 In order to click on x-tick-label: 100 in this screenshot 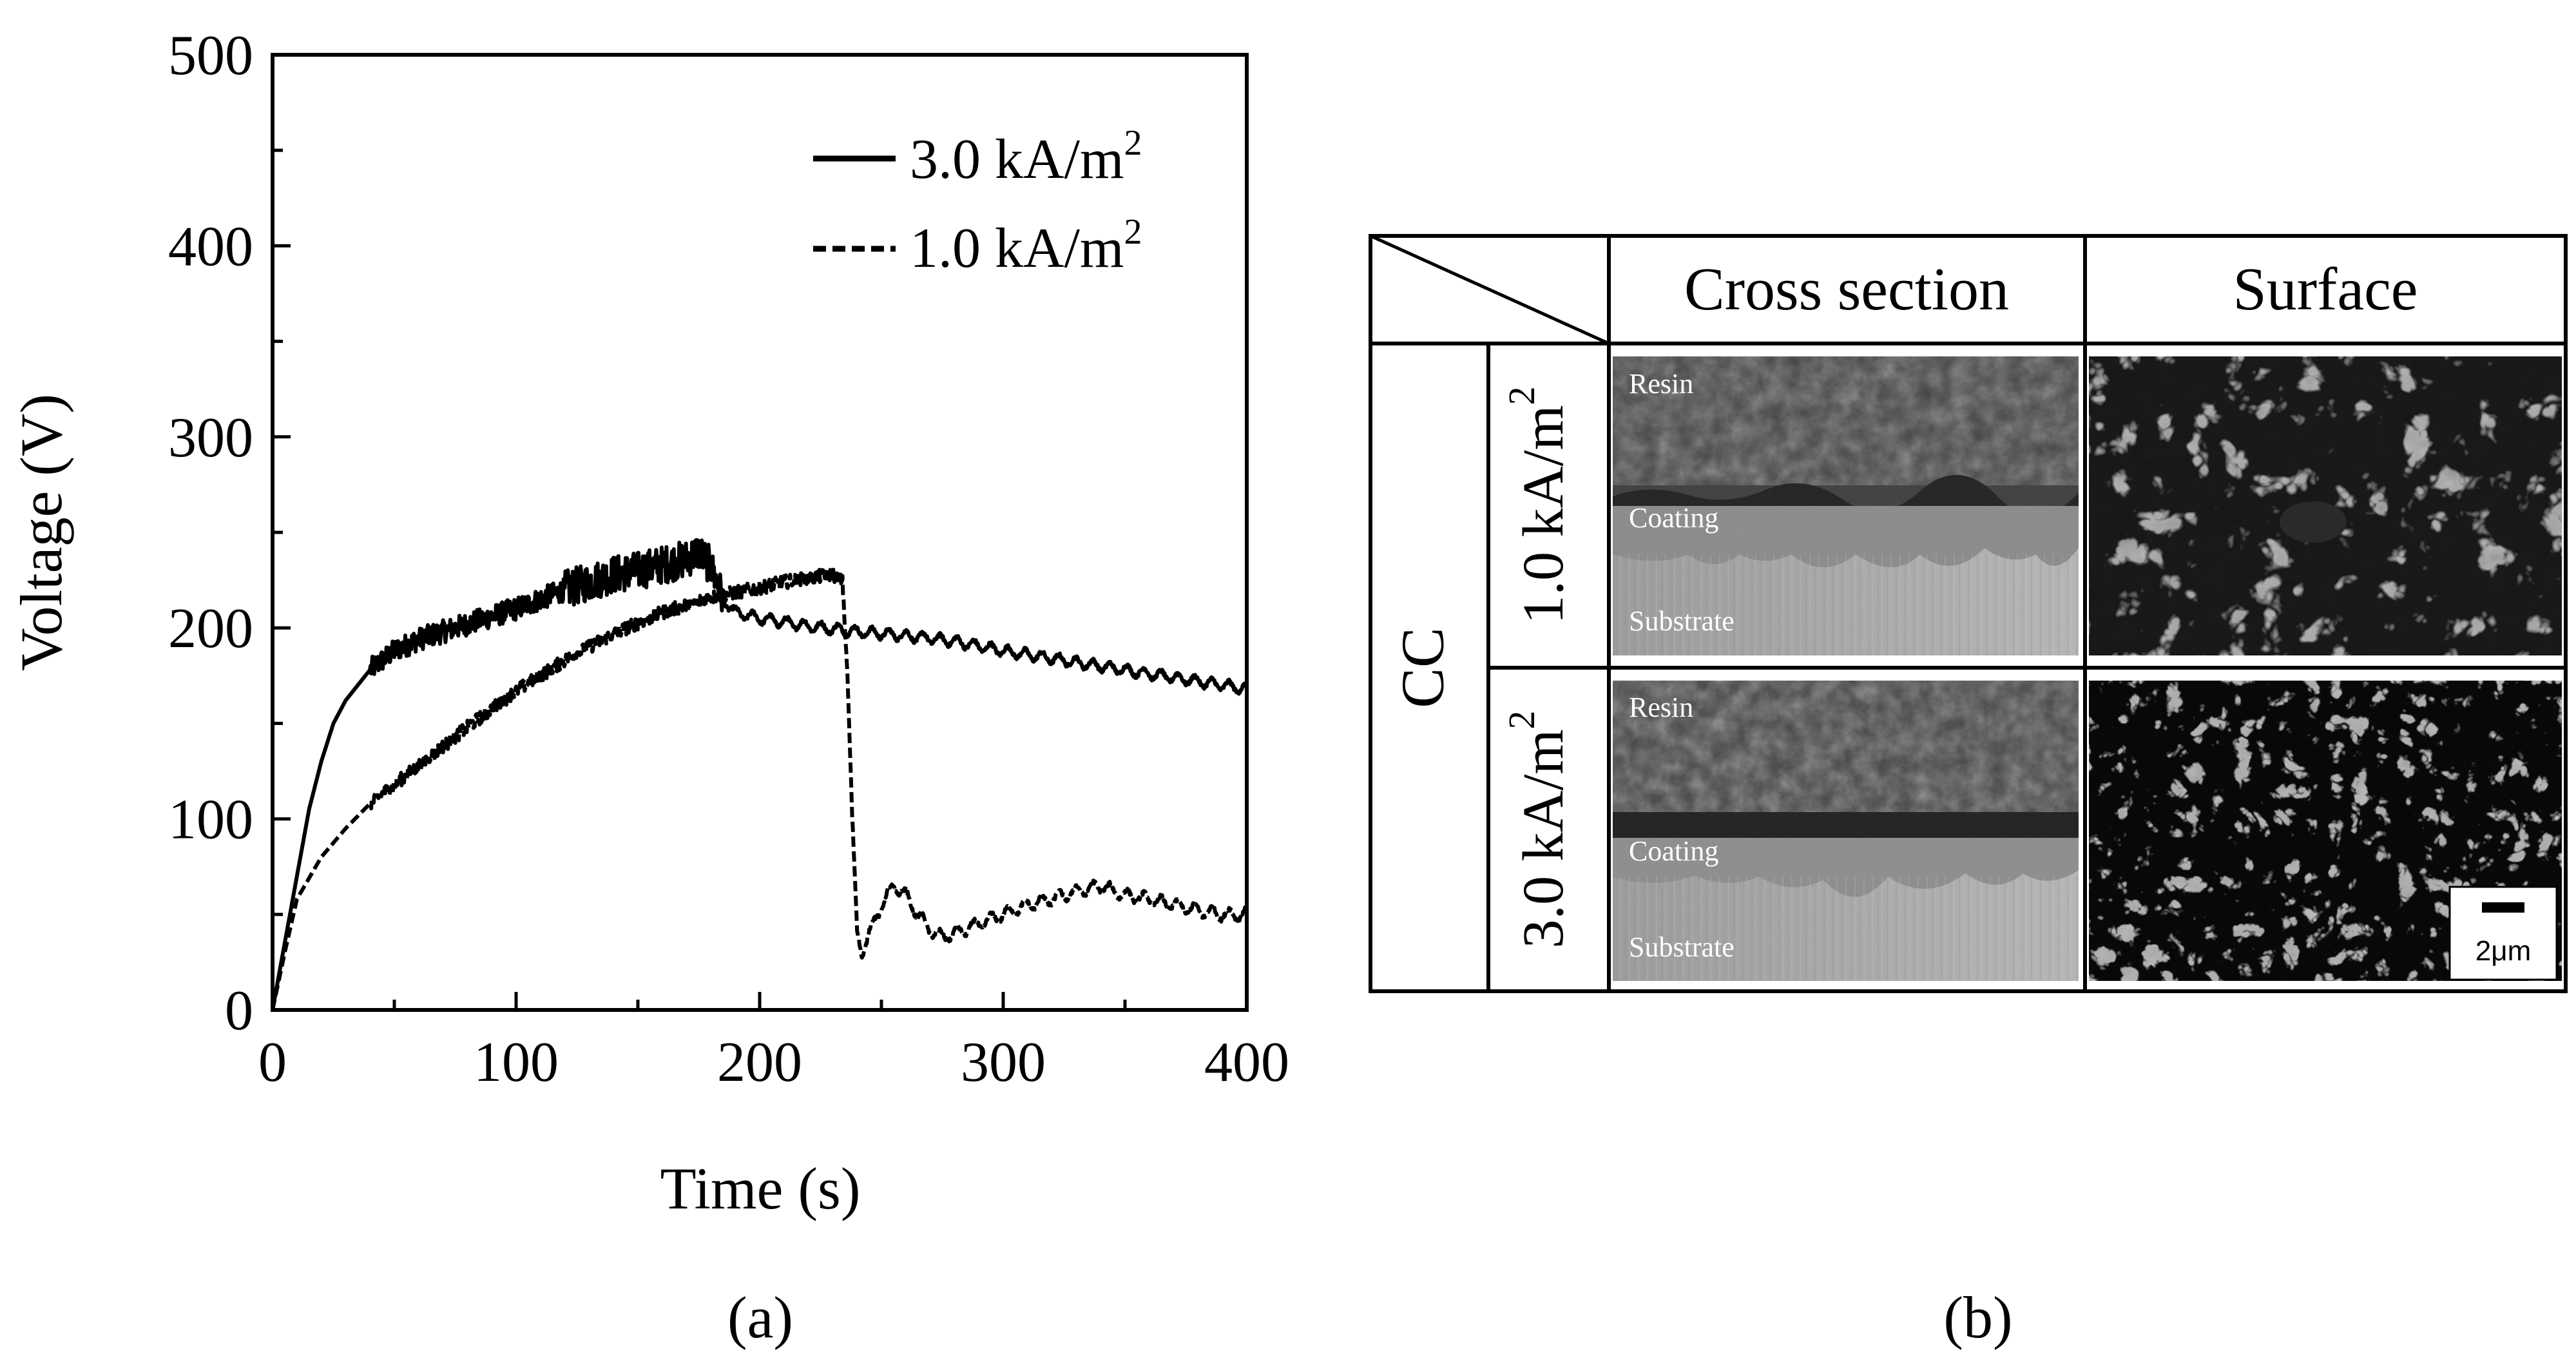, I will do `click(517, 1063)`.